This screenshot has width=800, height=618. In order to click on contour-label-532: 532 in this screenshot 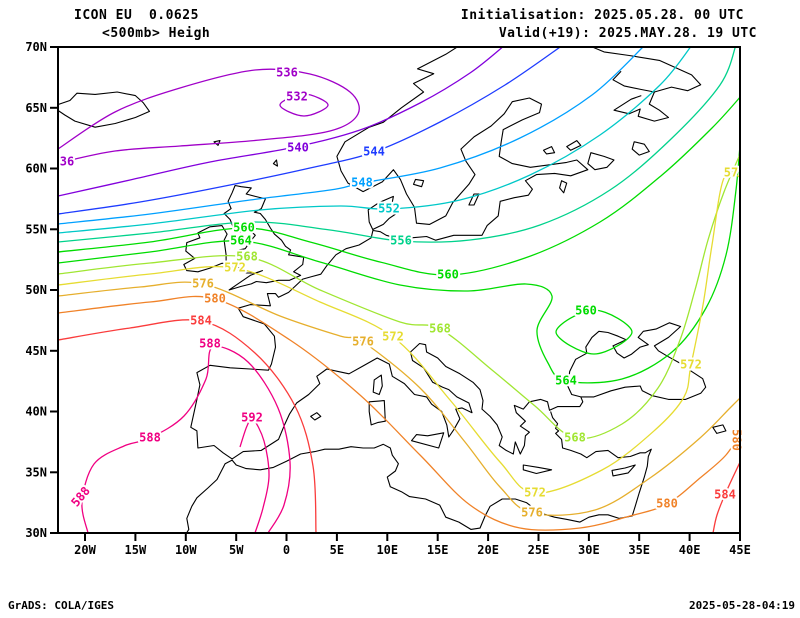, I will do `click(297, 97)`.